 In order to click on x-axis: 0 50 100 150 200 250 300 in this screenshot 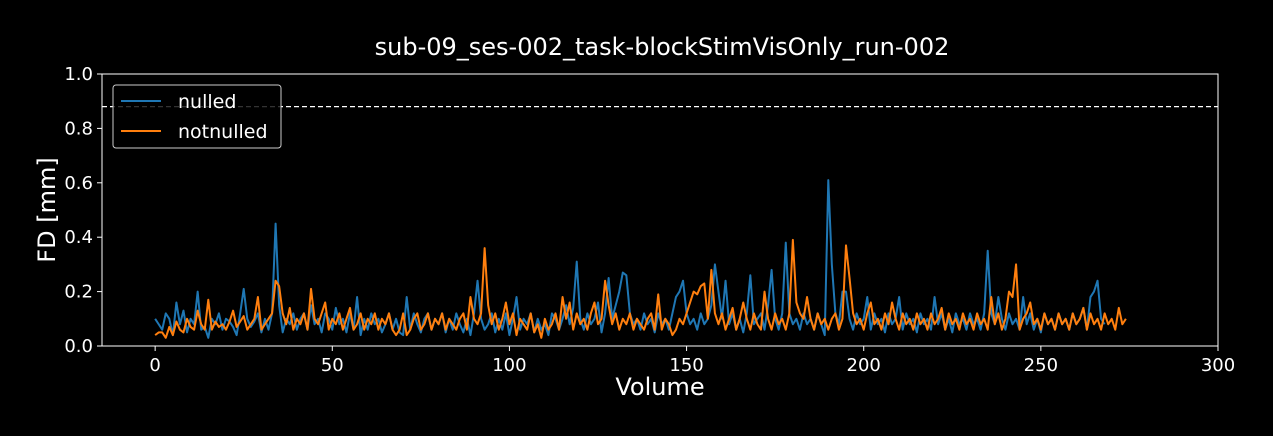, I will do `click(692, 361)`.